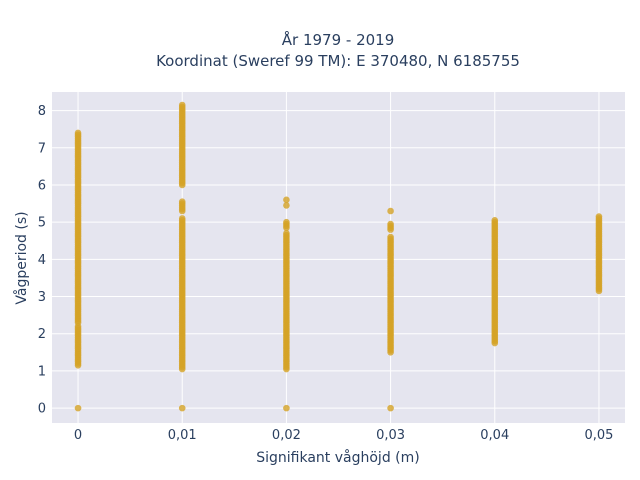  Describe the element at coordinates (42, 148) in the screenshot. I see `y-tick-label: 7` at that location.